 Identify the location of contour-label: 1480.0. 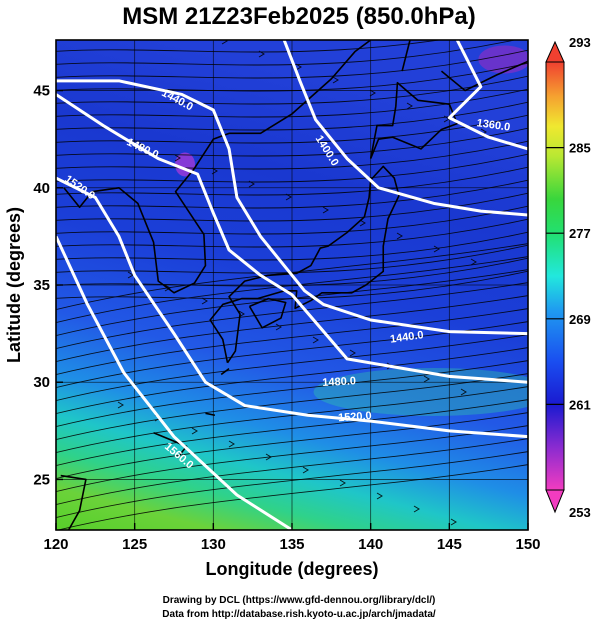
(339, 382).